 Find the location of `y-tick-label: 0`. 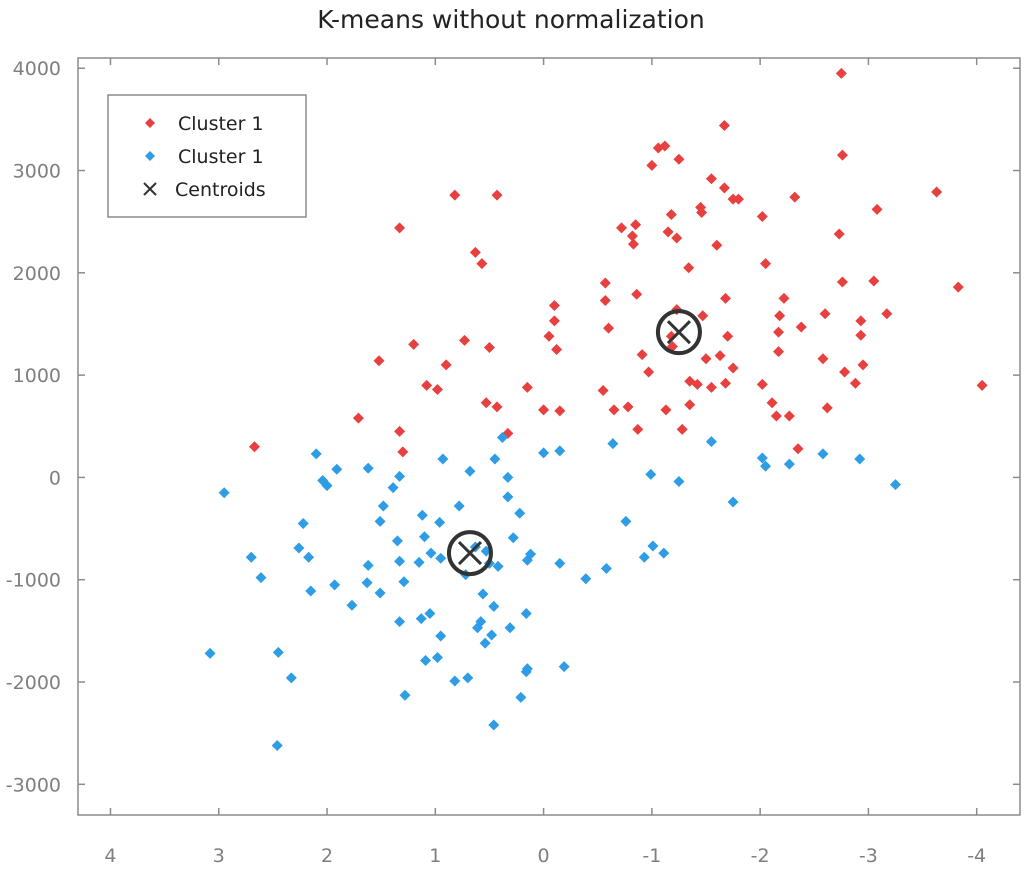

y-tick-label: 0 is located at coordinates (55, 478).